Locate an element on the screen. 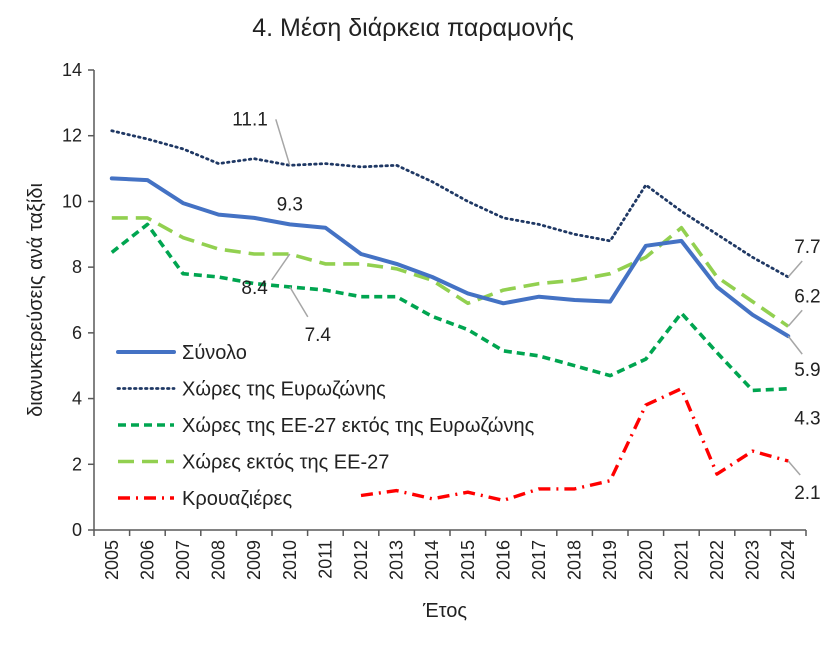  x-tick-label: 2017 is located at coordinates (539, 560).